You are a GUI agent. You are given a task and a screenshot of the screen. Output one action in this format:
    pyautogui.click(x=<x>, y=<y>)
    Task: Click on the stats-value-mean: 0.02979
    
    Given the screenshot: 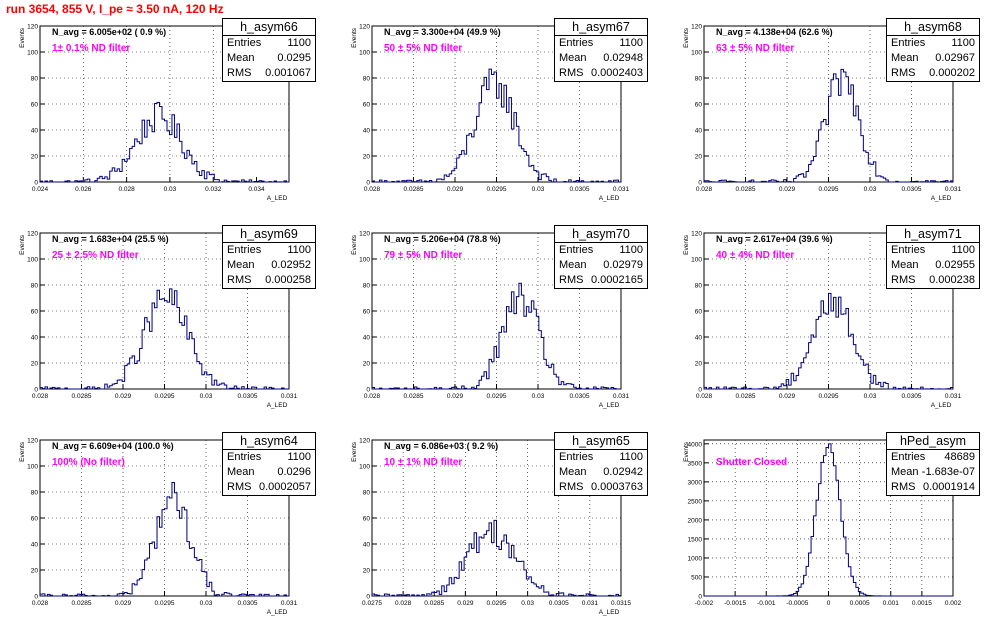 What is the action you would take?
    pyautogui.click(x=623, y=265)
    